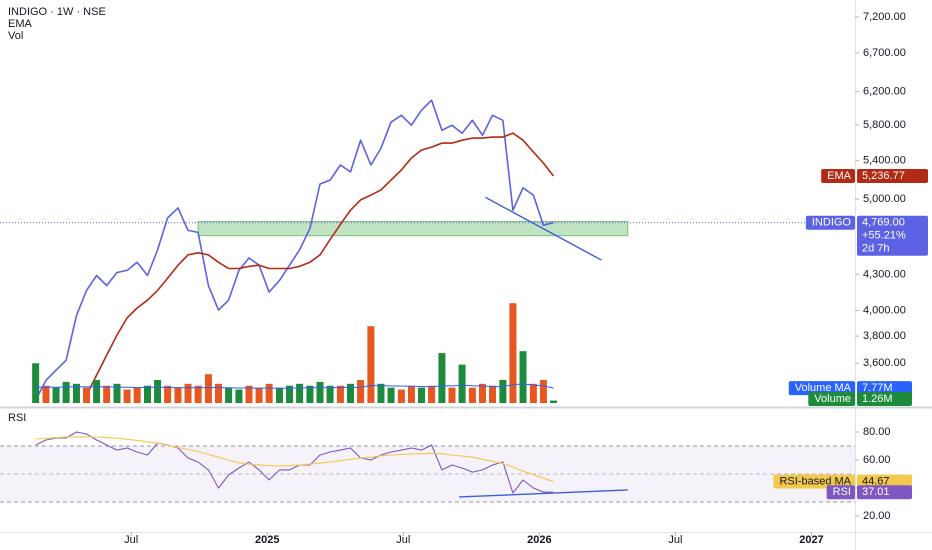 Image resolution: width=932 pixels, height=550 pixels. What do you see at coordinates (876, 249) in the screenshot?
I see `price-tag-extra: 2d 7h` at bounding box center [876, 249].